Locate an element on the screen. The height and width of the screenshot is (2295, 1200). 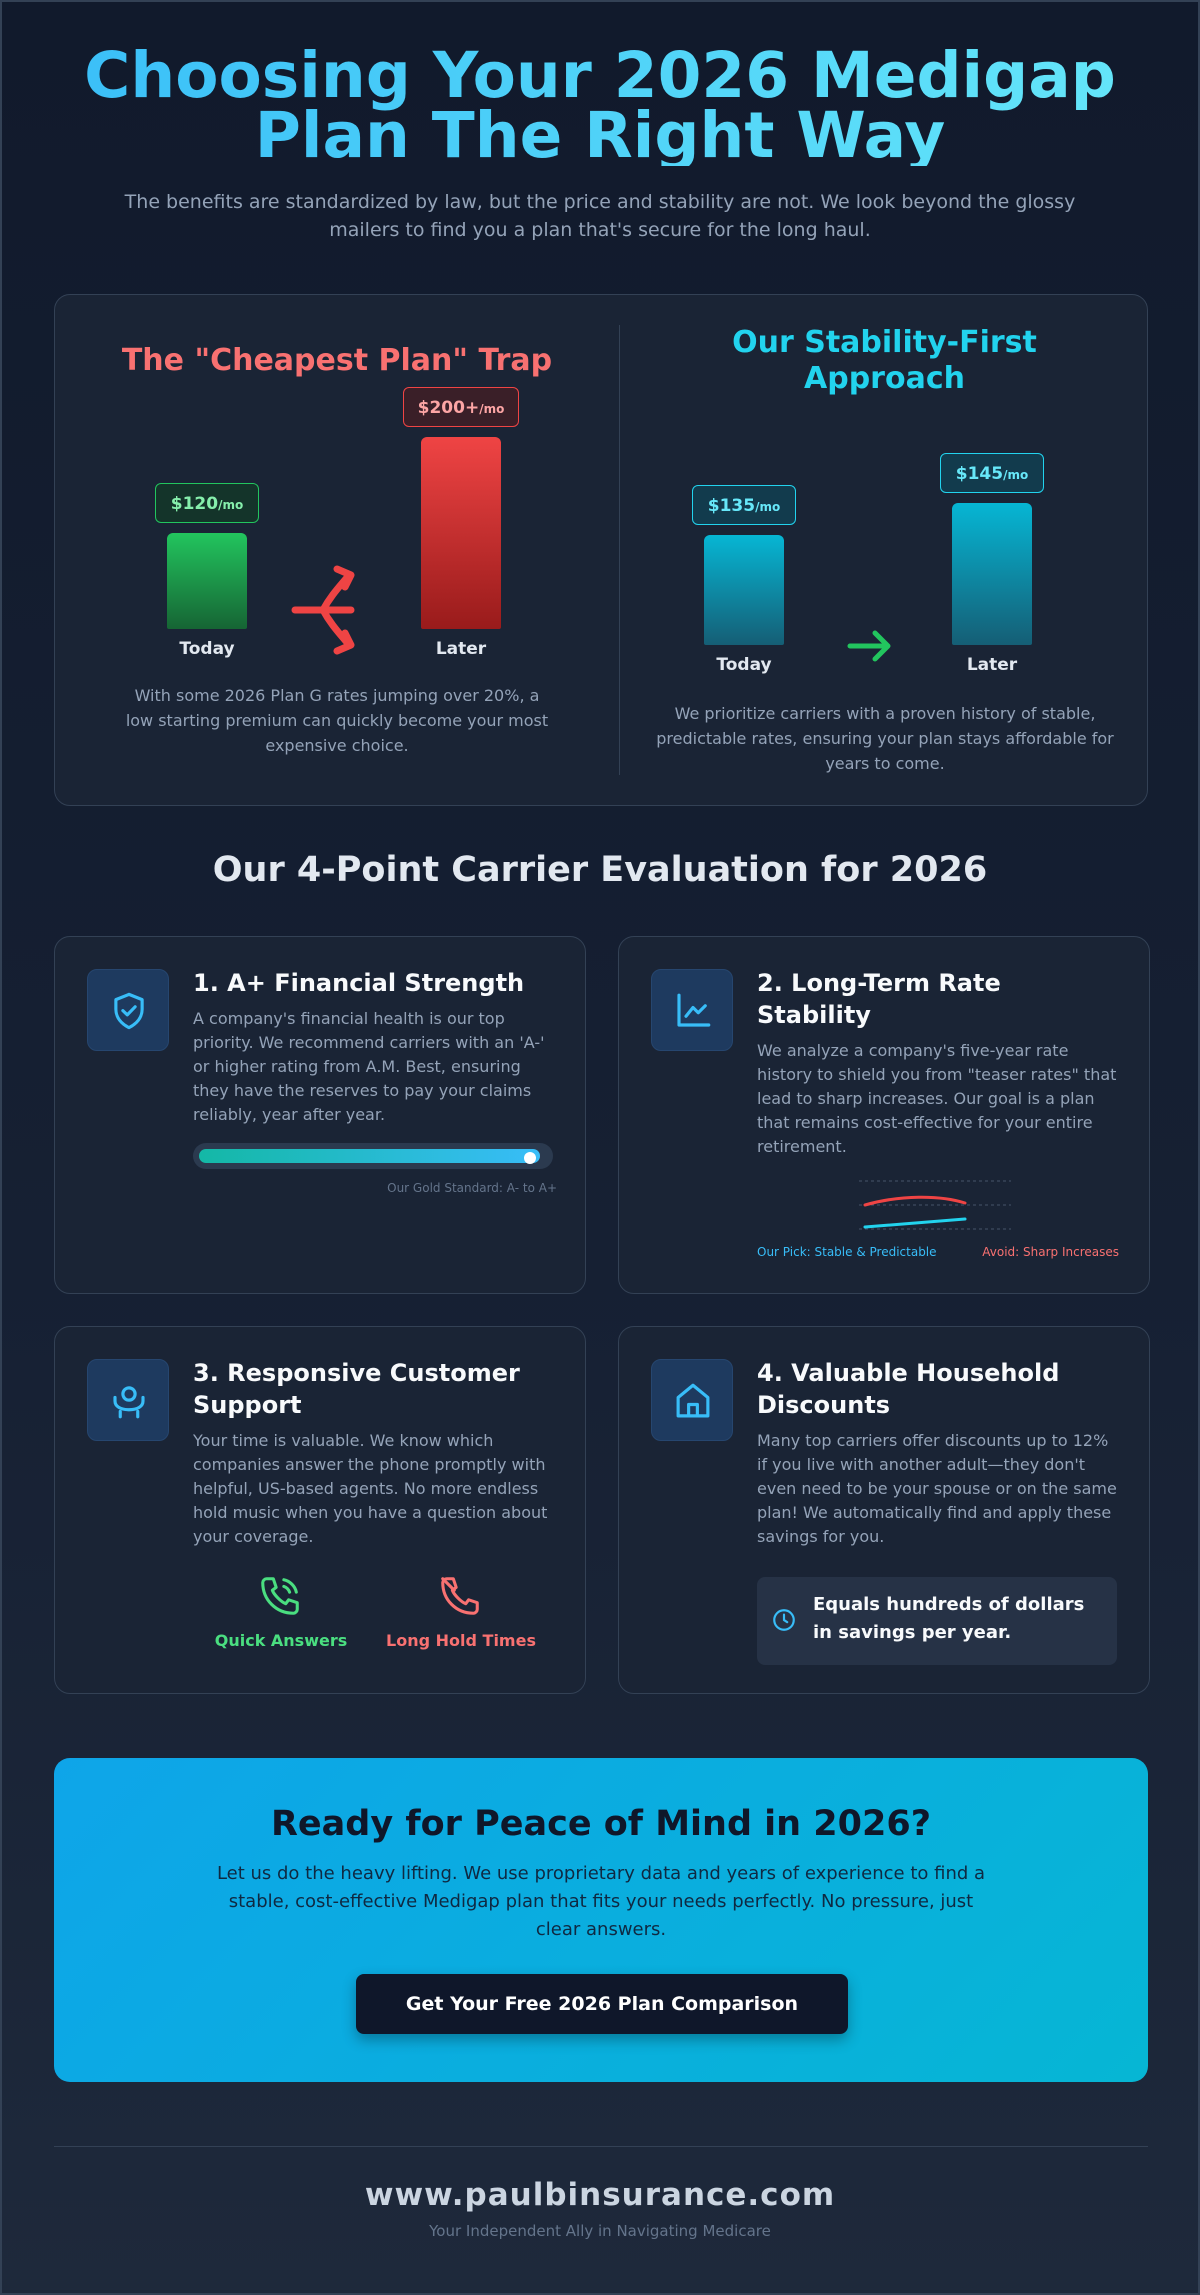
chart-line-icon is located at coordinates (694, 1010).